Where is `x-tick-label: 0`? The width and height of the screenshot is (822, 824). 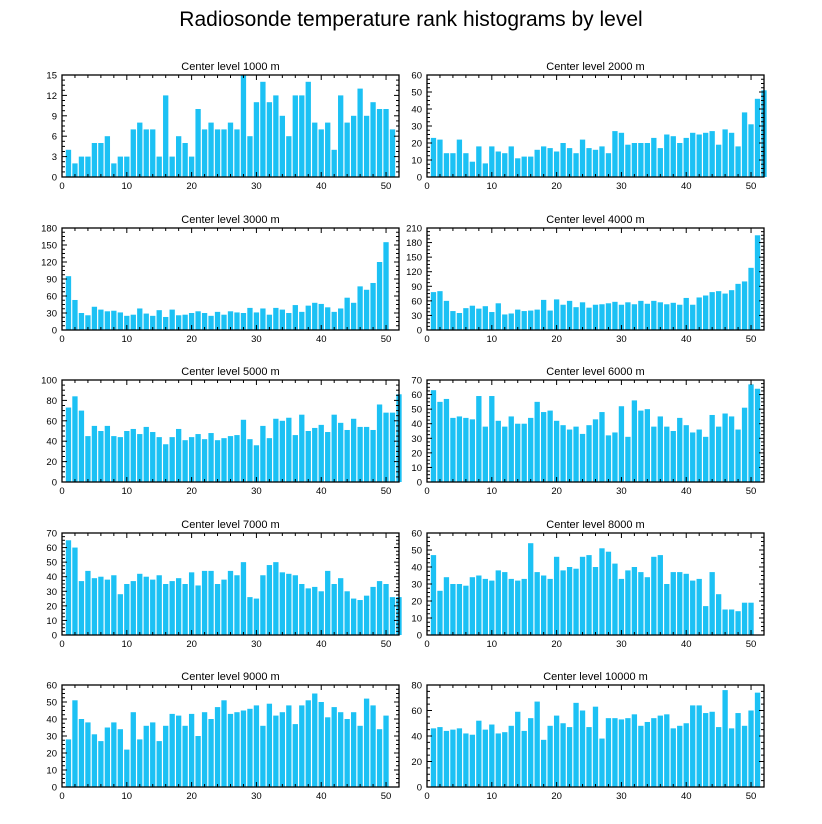 x-tick-label: 0 is located at coordinates (61, 339).